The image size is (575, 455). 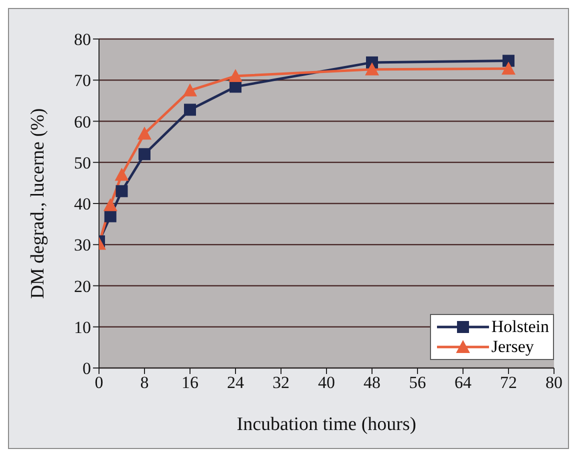 What do you see at coordinates (508, 382) in the screenshot?
I see `x-tick-label: 72` at bounding box center [508, 382].